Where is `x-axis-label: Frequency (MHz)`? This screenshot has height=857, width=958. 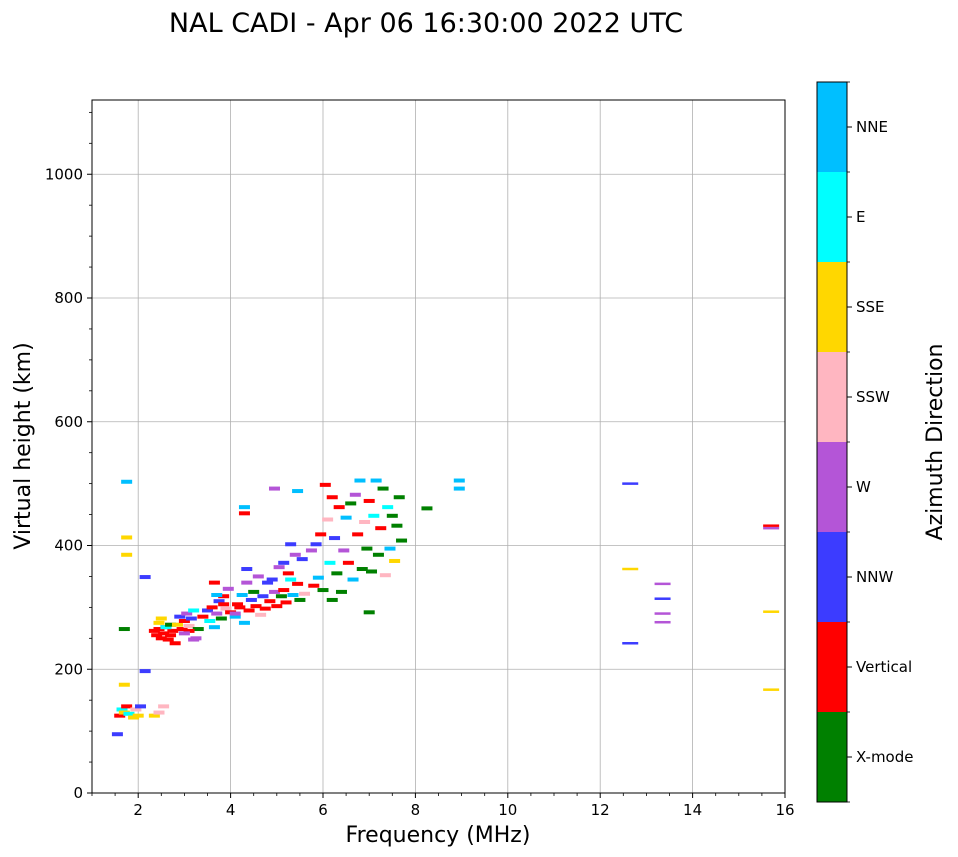
x-axis-label: Frequency (MHz) is located at coordinates (438, 835).